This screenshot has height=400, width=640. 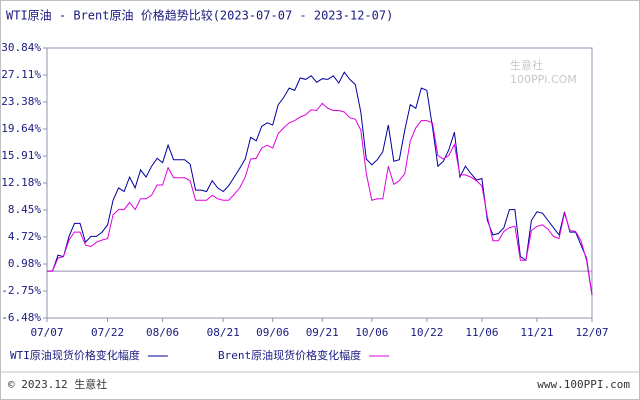 What do you see at coordinates (21, 317) in the screenshot?
I see `y-tick-label: -6.48%` at bounding box center [21, 317].